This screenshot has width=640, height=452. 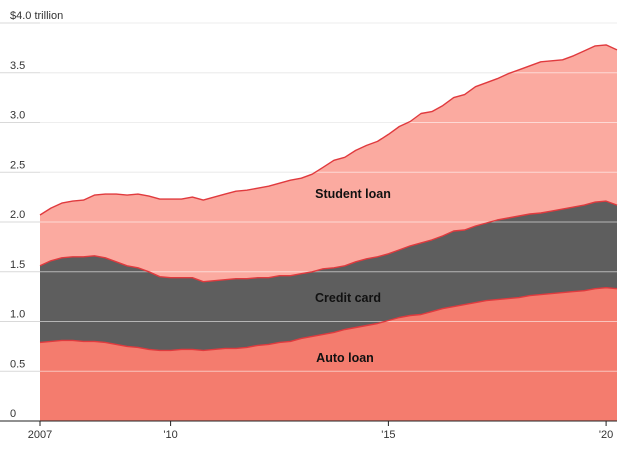 I want to click on y-tick-label-3: 1.5, so click(x=17, y=265).